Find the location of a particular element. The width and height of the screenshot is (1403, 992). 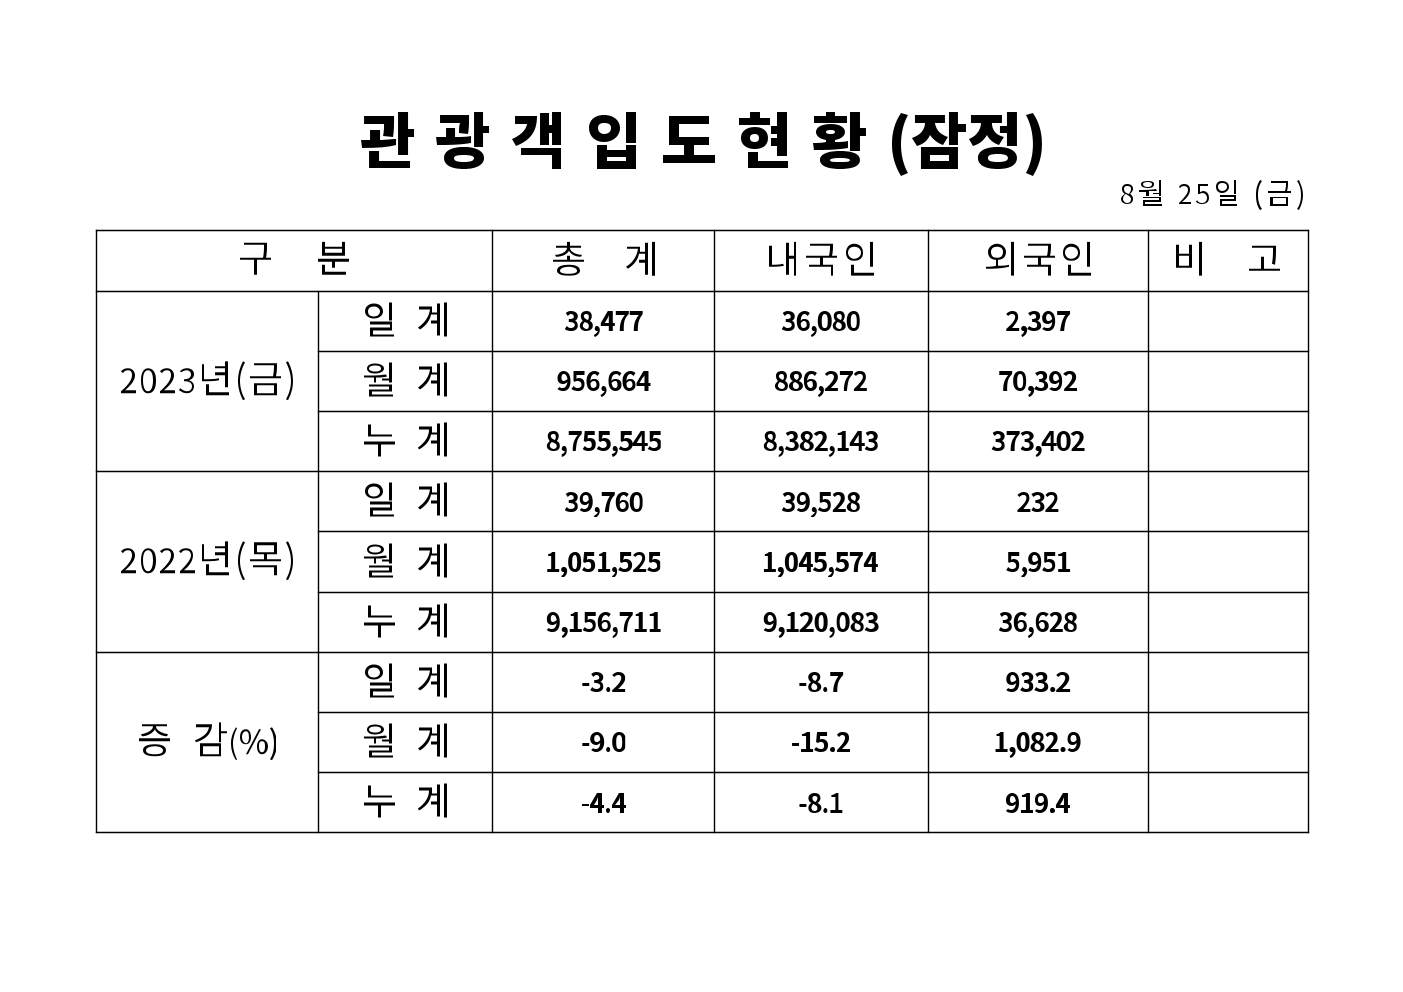

cell-pct-monthly-label: 월 계 is located at coordinates (406, 742).